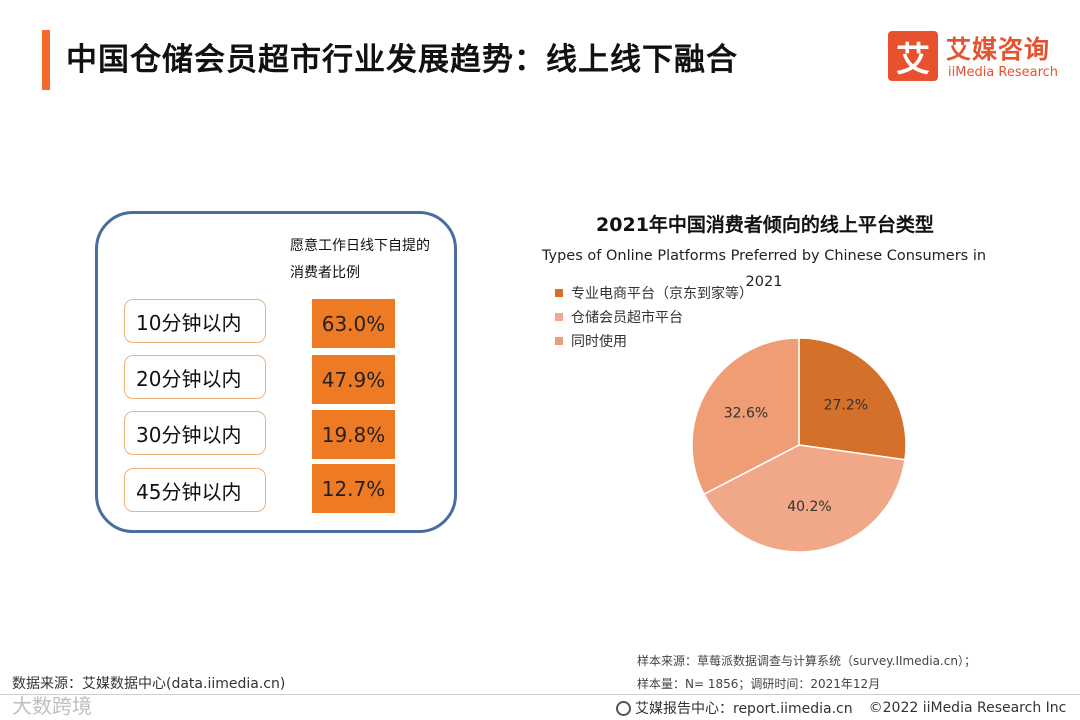  Describe the element at coordinates (654, 341) in the screenshot. I see `legend-item: 同时使用` at that location.